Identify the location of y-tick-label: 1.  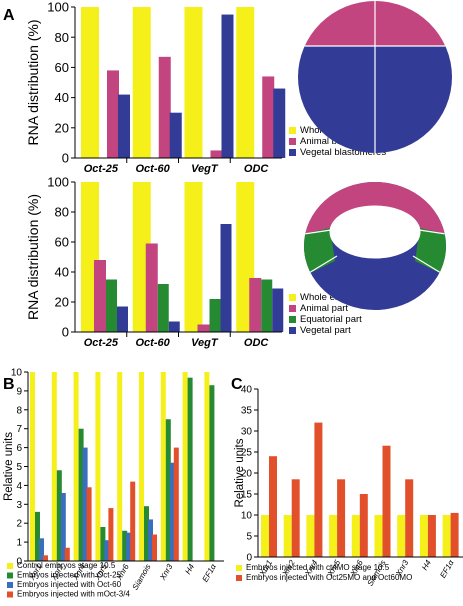
(19, 543).